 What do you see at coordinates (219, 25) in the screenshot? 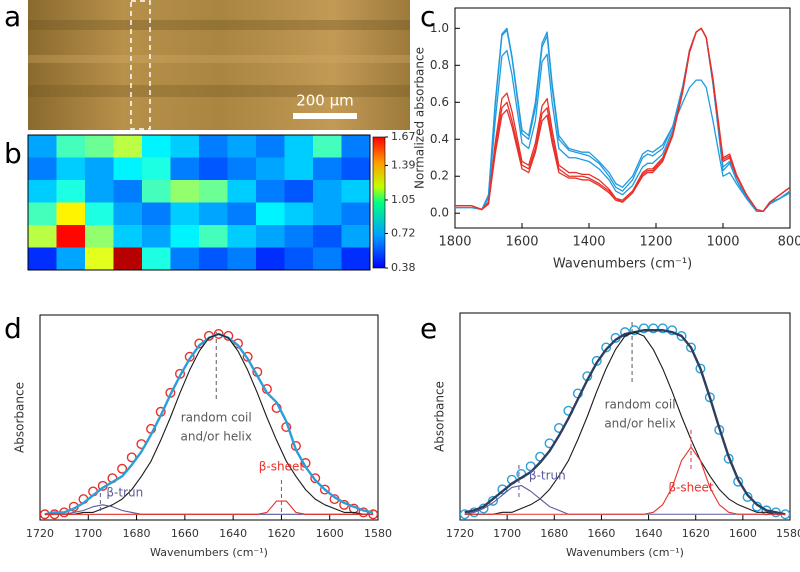
I see `texture` at bounding box center [219, 25].